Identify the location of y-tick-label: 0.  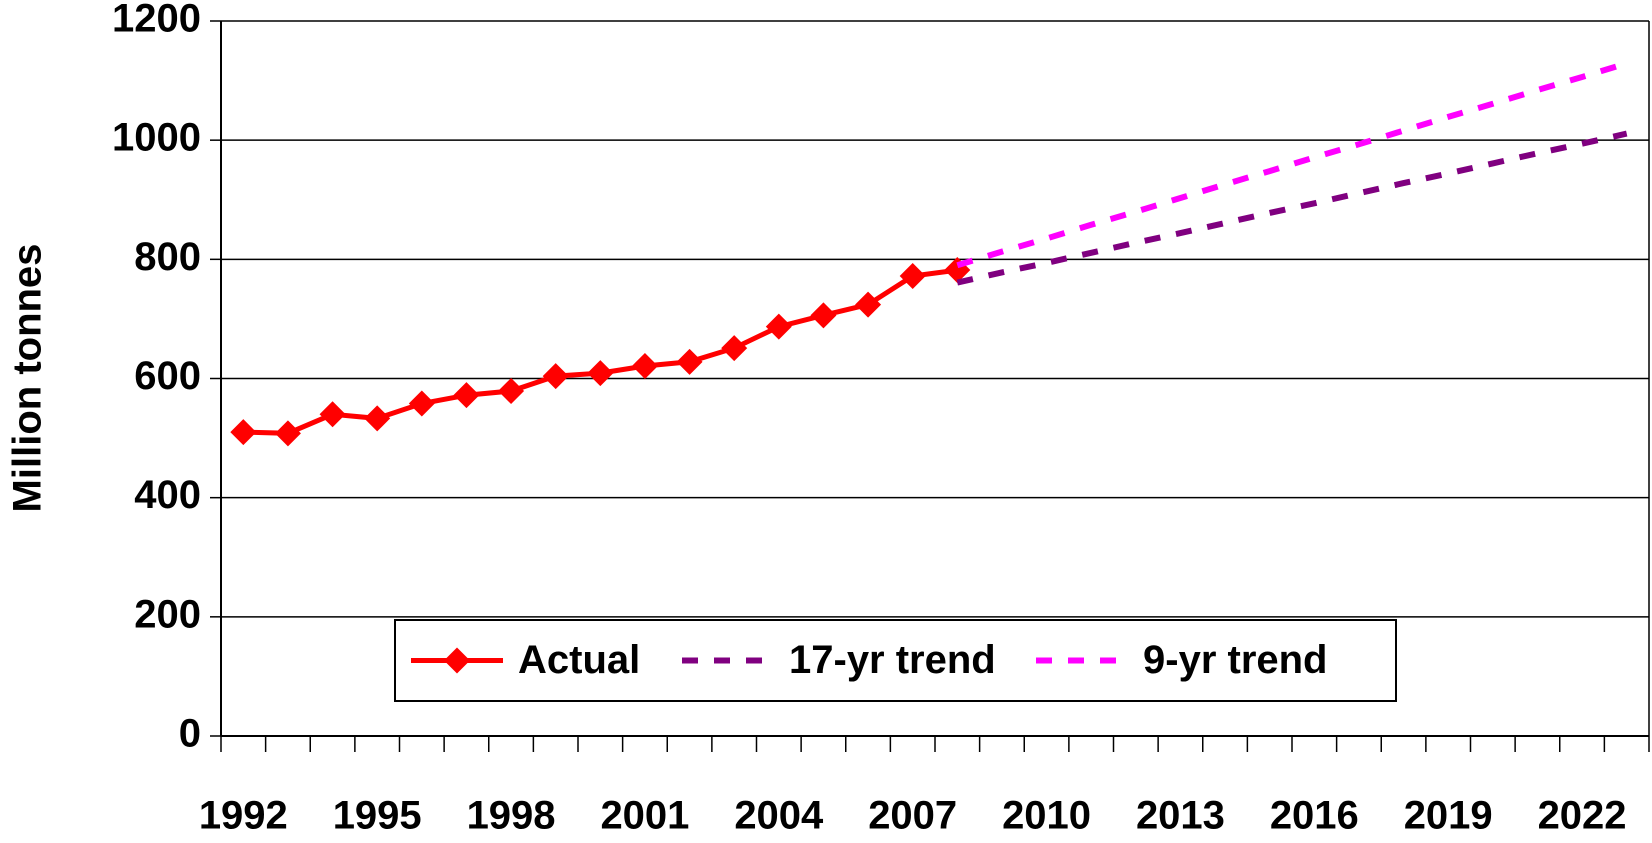
(190, 734).